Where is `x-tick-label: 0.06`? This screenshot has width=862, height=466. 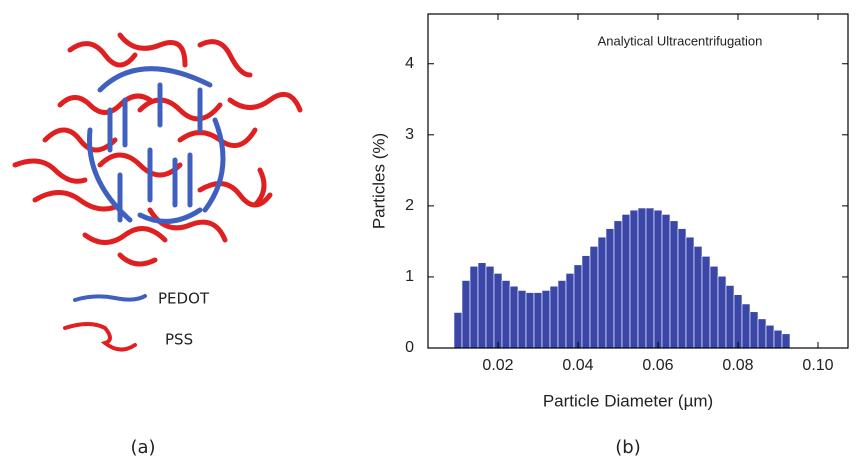 x-tick-label: 0.06 is located at coordinates (657, 365).